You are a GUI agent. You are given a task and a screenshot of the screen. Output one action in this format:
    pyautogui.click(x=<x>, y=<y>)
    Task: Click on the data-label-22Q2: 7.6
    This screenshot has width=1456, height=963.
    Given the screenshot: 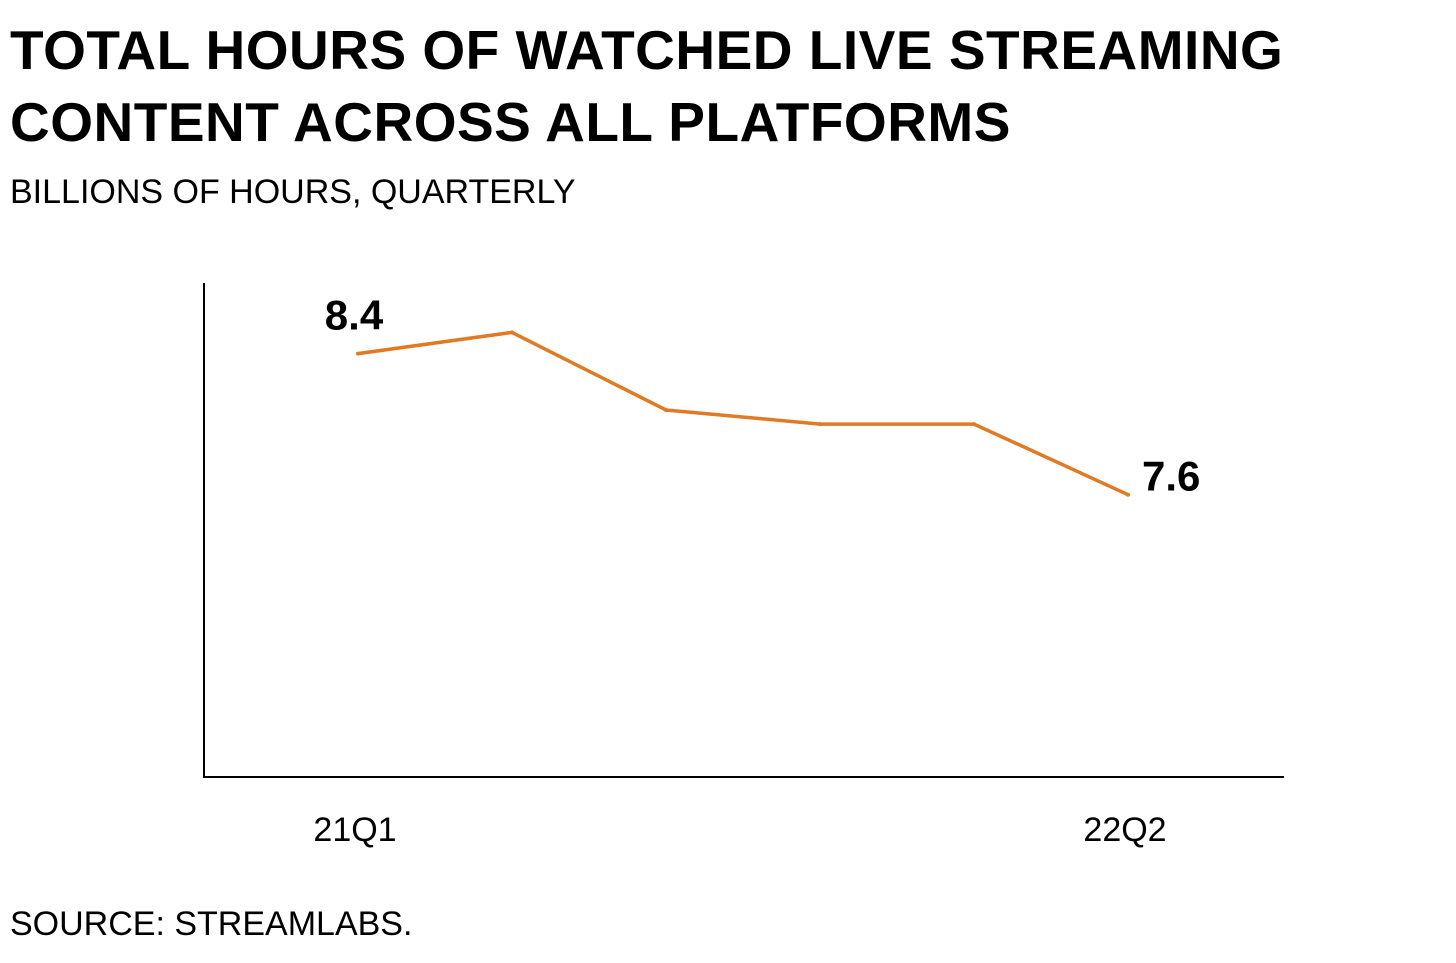 What is the action you would take?
    pyautogui.click(x=1171, y=476)
    